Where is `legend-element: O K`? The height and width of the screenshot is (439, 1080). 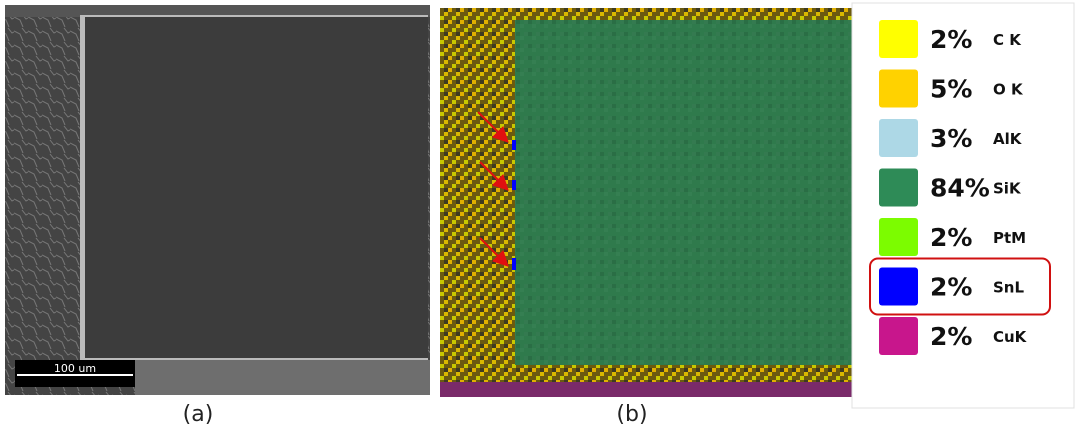 legend-element: O K is located at coordinates (1008, 90).